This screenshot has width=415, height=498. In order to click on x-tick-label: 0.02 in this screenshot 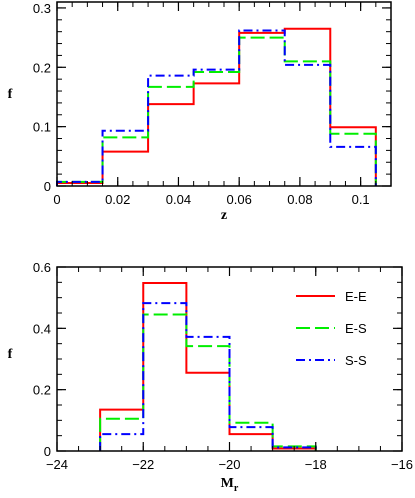, I will do `click(117, 199)`.